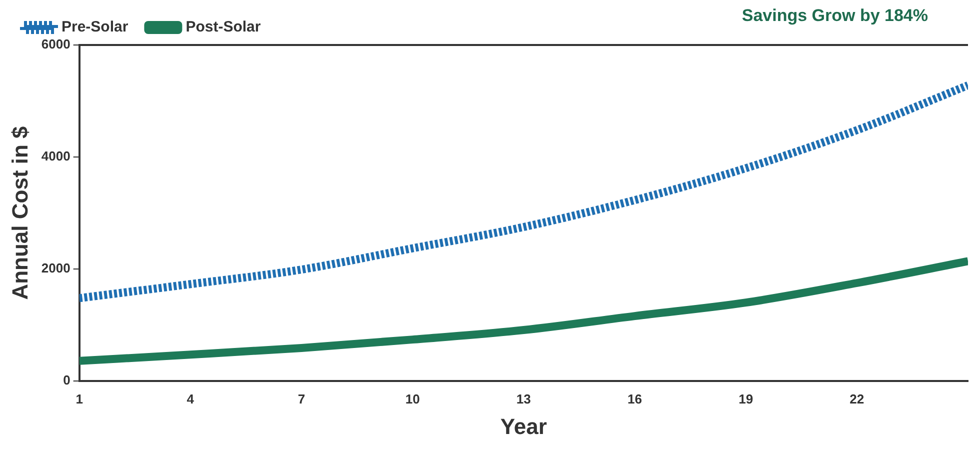  I want to click on y-tick-label: 0, so click(66, 380).